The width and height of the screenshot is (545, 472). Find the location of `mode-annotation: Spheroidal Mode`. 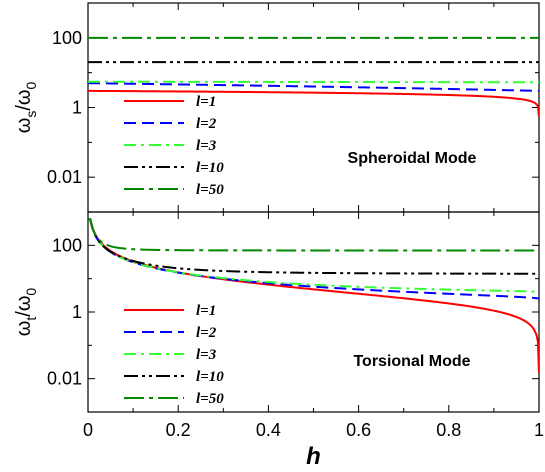

mode-annotation: Spheroidal Mode is located at coordinates (412, 158).